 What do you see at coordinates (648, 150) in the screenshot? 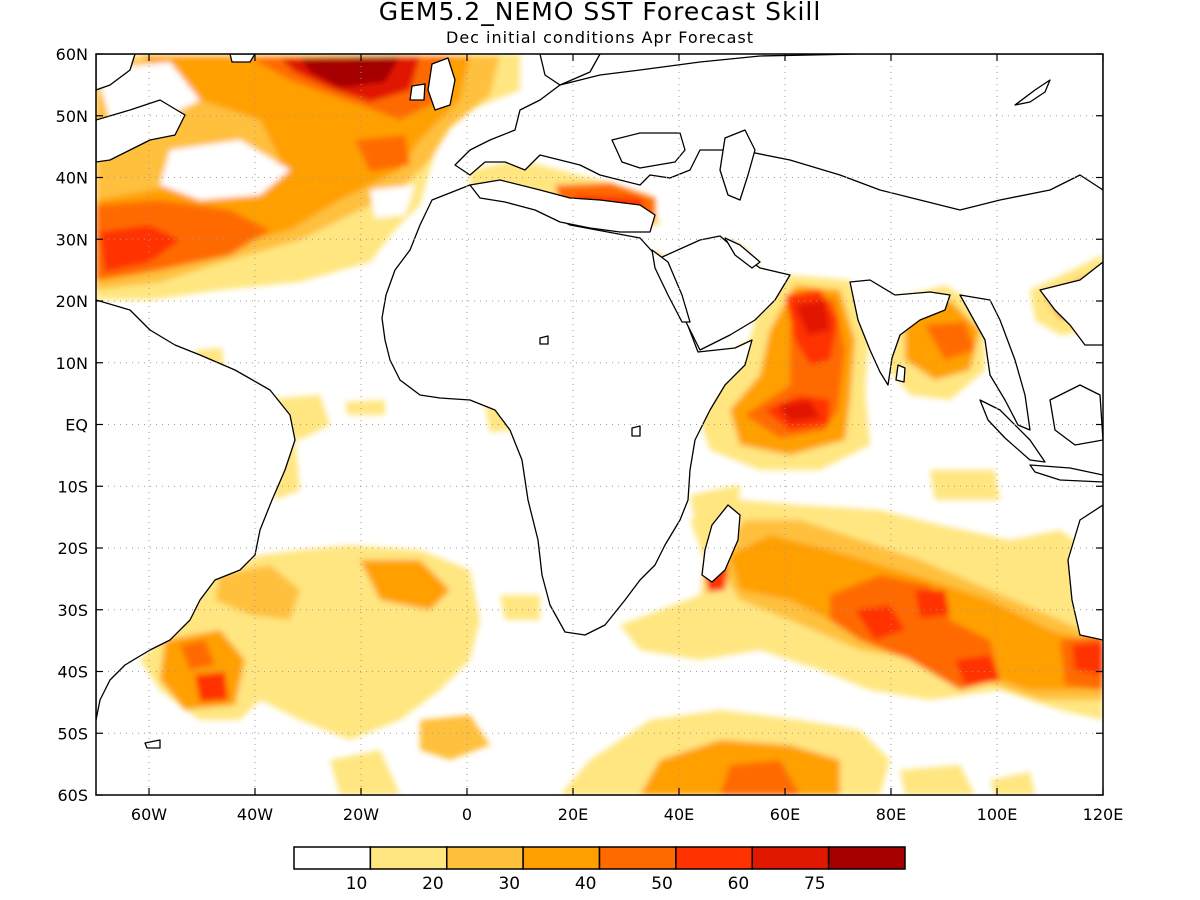
I see `black-sea-coastline` at bounding box center [648, 150].